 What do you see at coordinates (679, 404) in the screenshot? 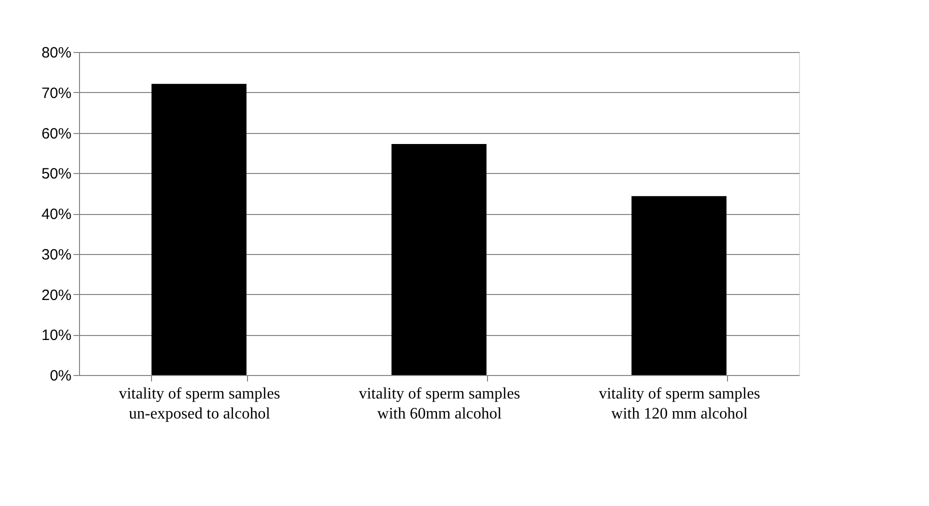
I see `x-tick-label: vitality of sperm samples with 120 mm alcohol` at bounding box center [679, 404].